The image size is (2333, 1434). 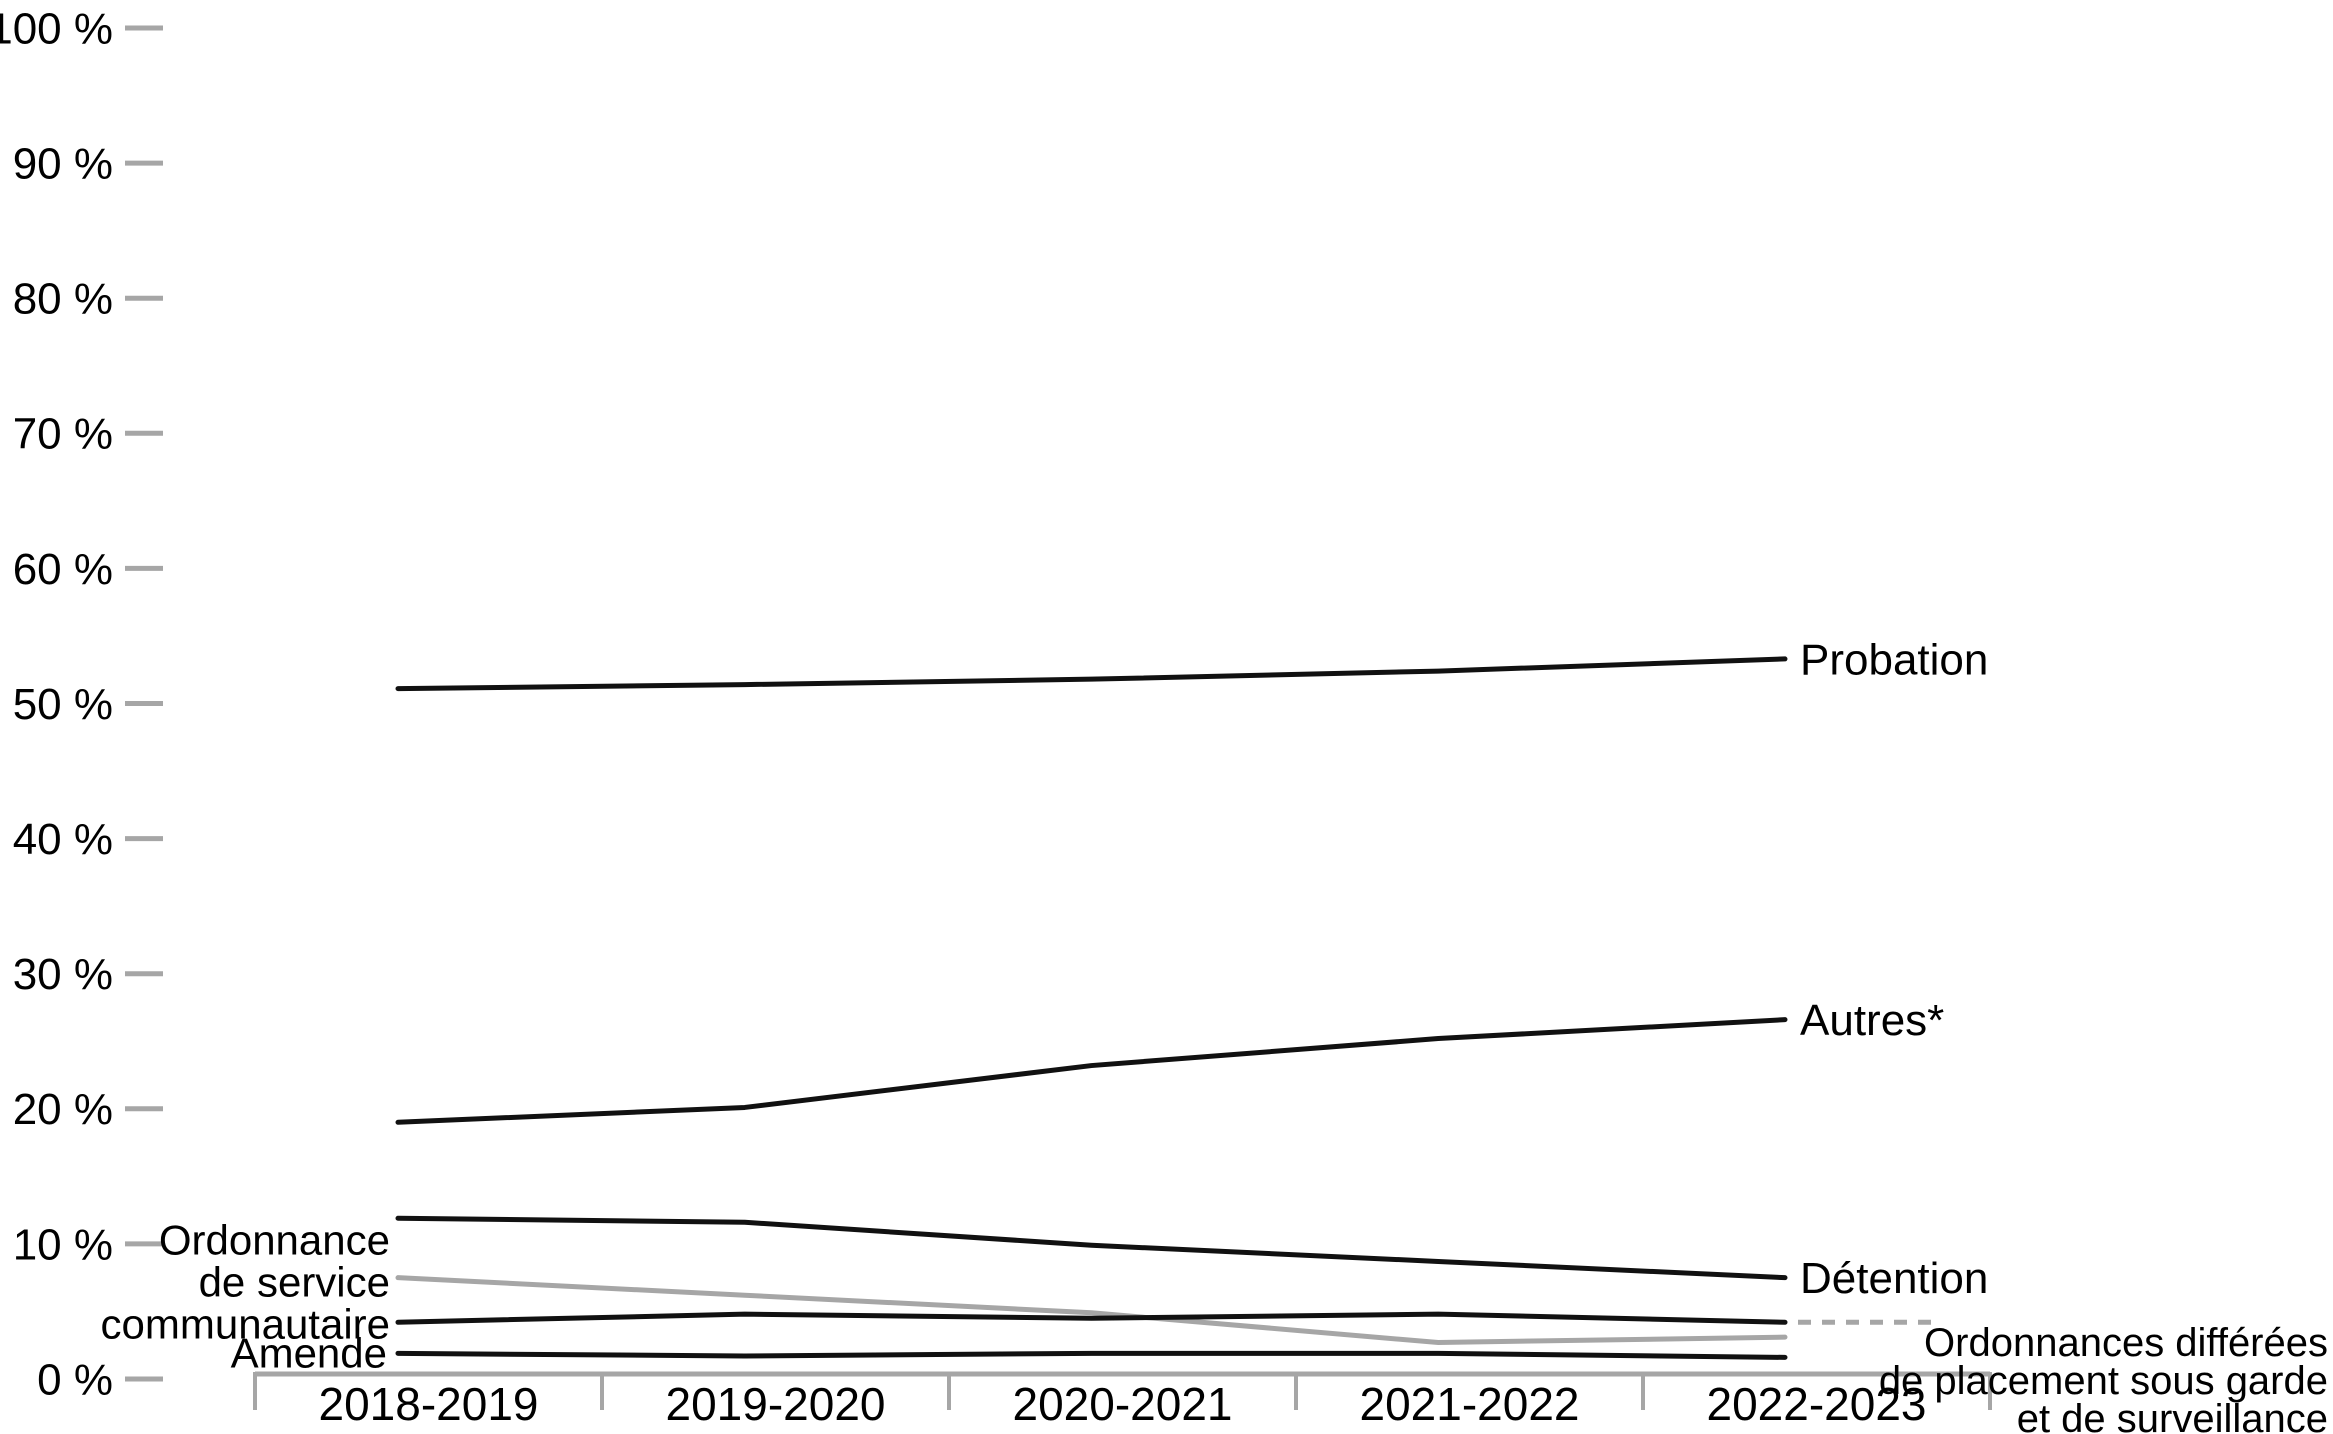 What do you see at coordinates (63, 839) in the screenshot?
I see `y-axis-tick-label: 40 %` at bounding box center [63, 839].